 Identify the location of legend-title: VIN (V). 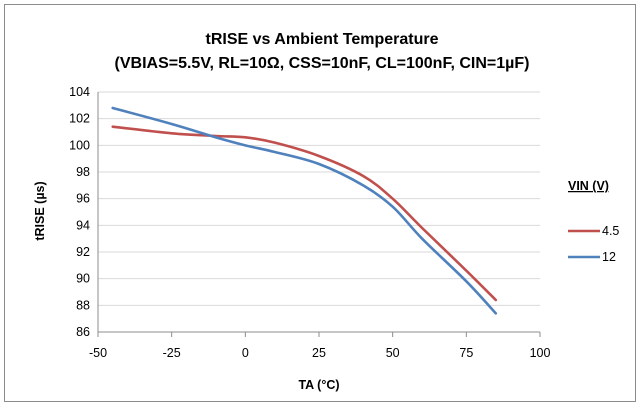
(588, 186).